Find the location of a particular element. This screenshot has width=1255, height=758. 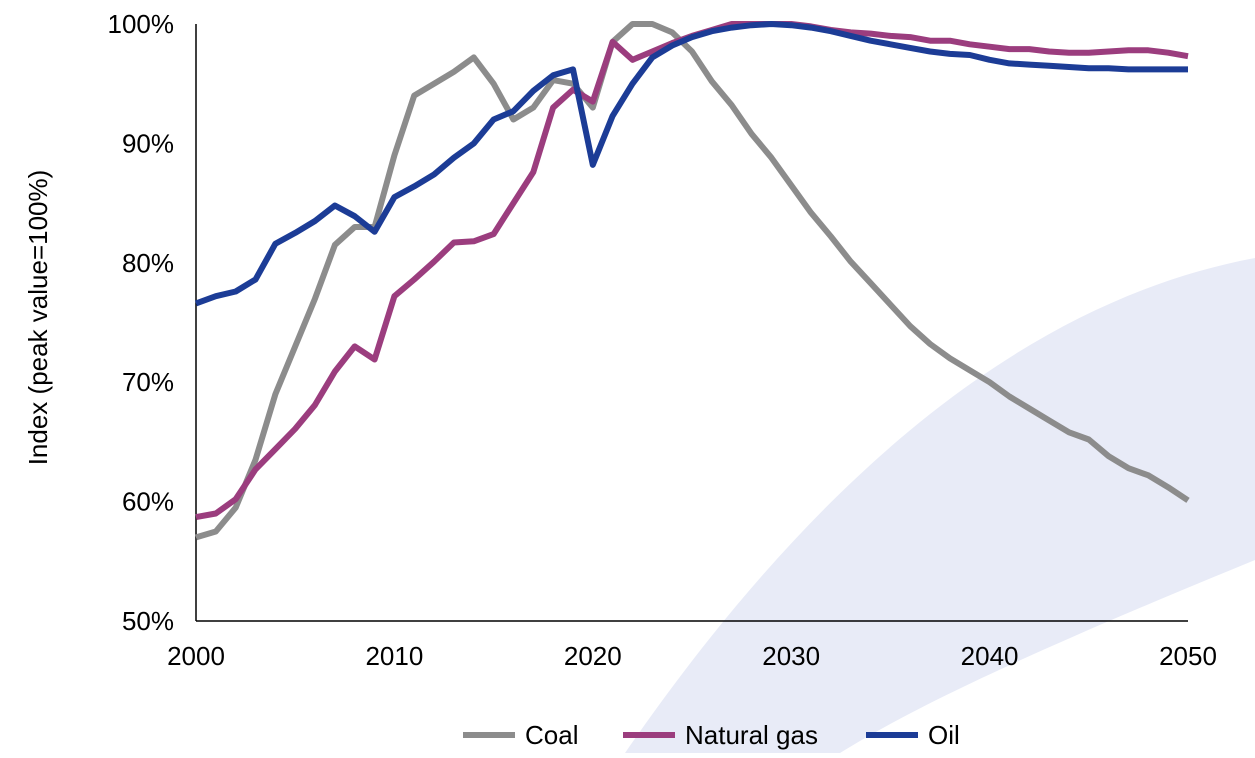

x-tick-label: 2040 is located at coordinates (990, 656).